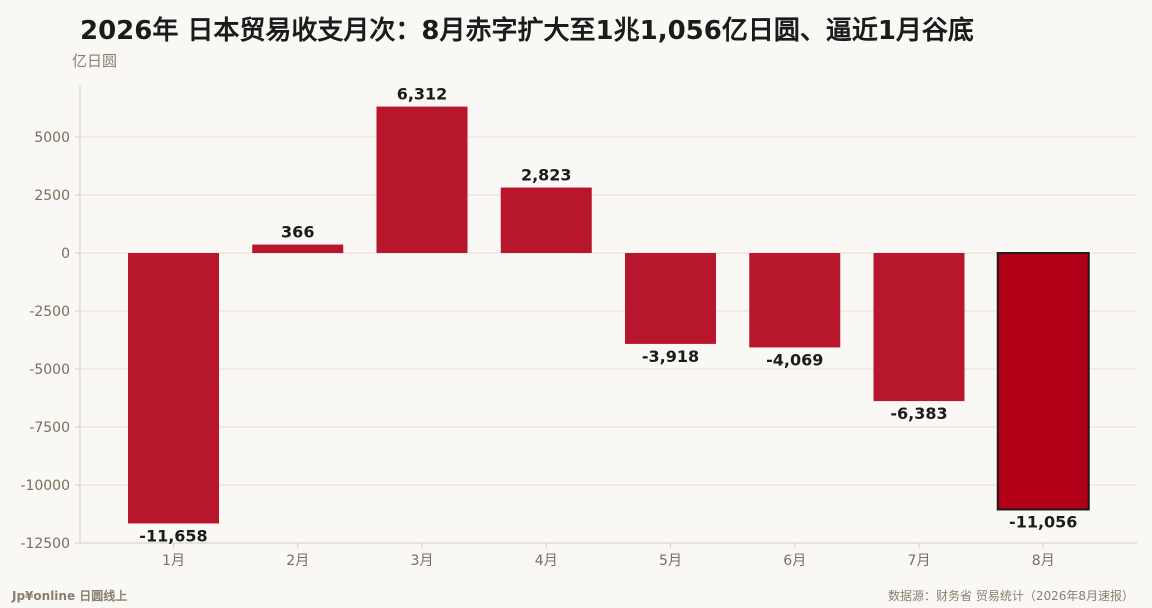 This screenshot has width=1152, height=608. What do you see at coordinates (794, 561) in the screenshot?
I see `x-tick-label: 6月` at bounding box center [794, 561].